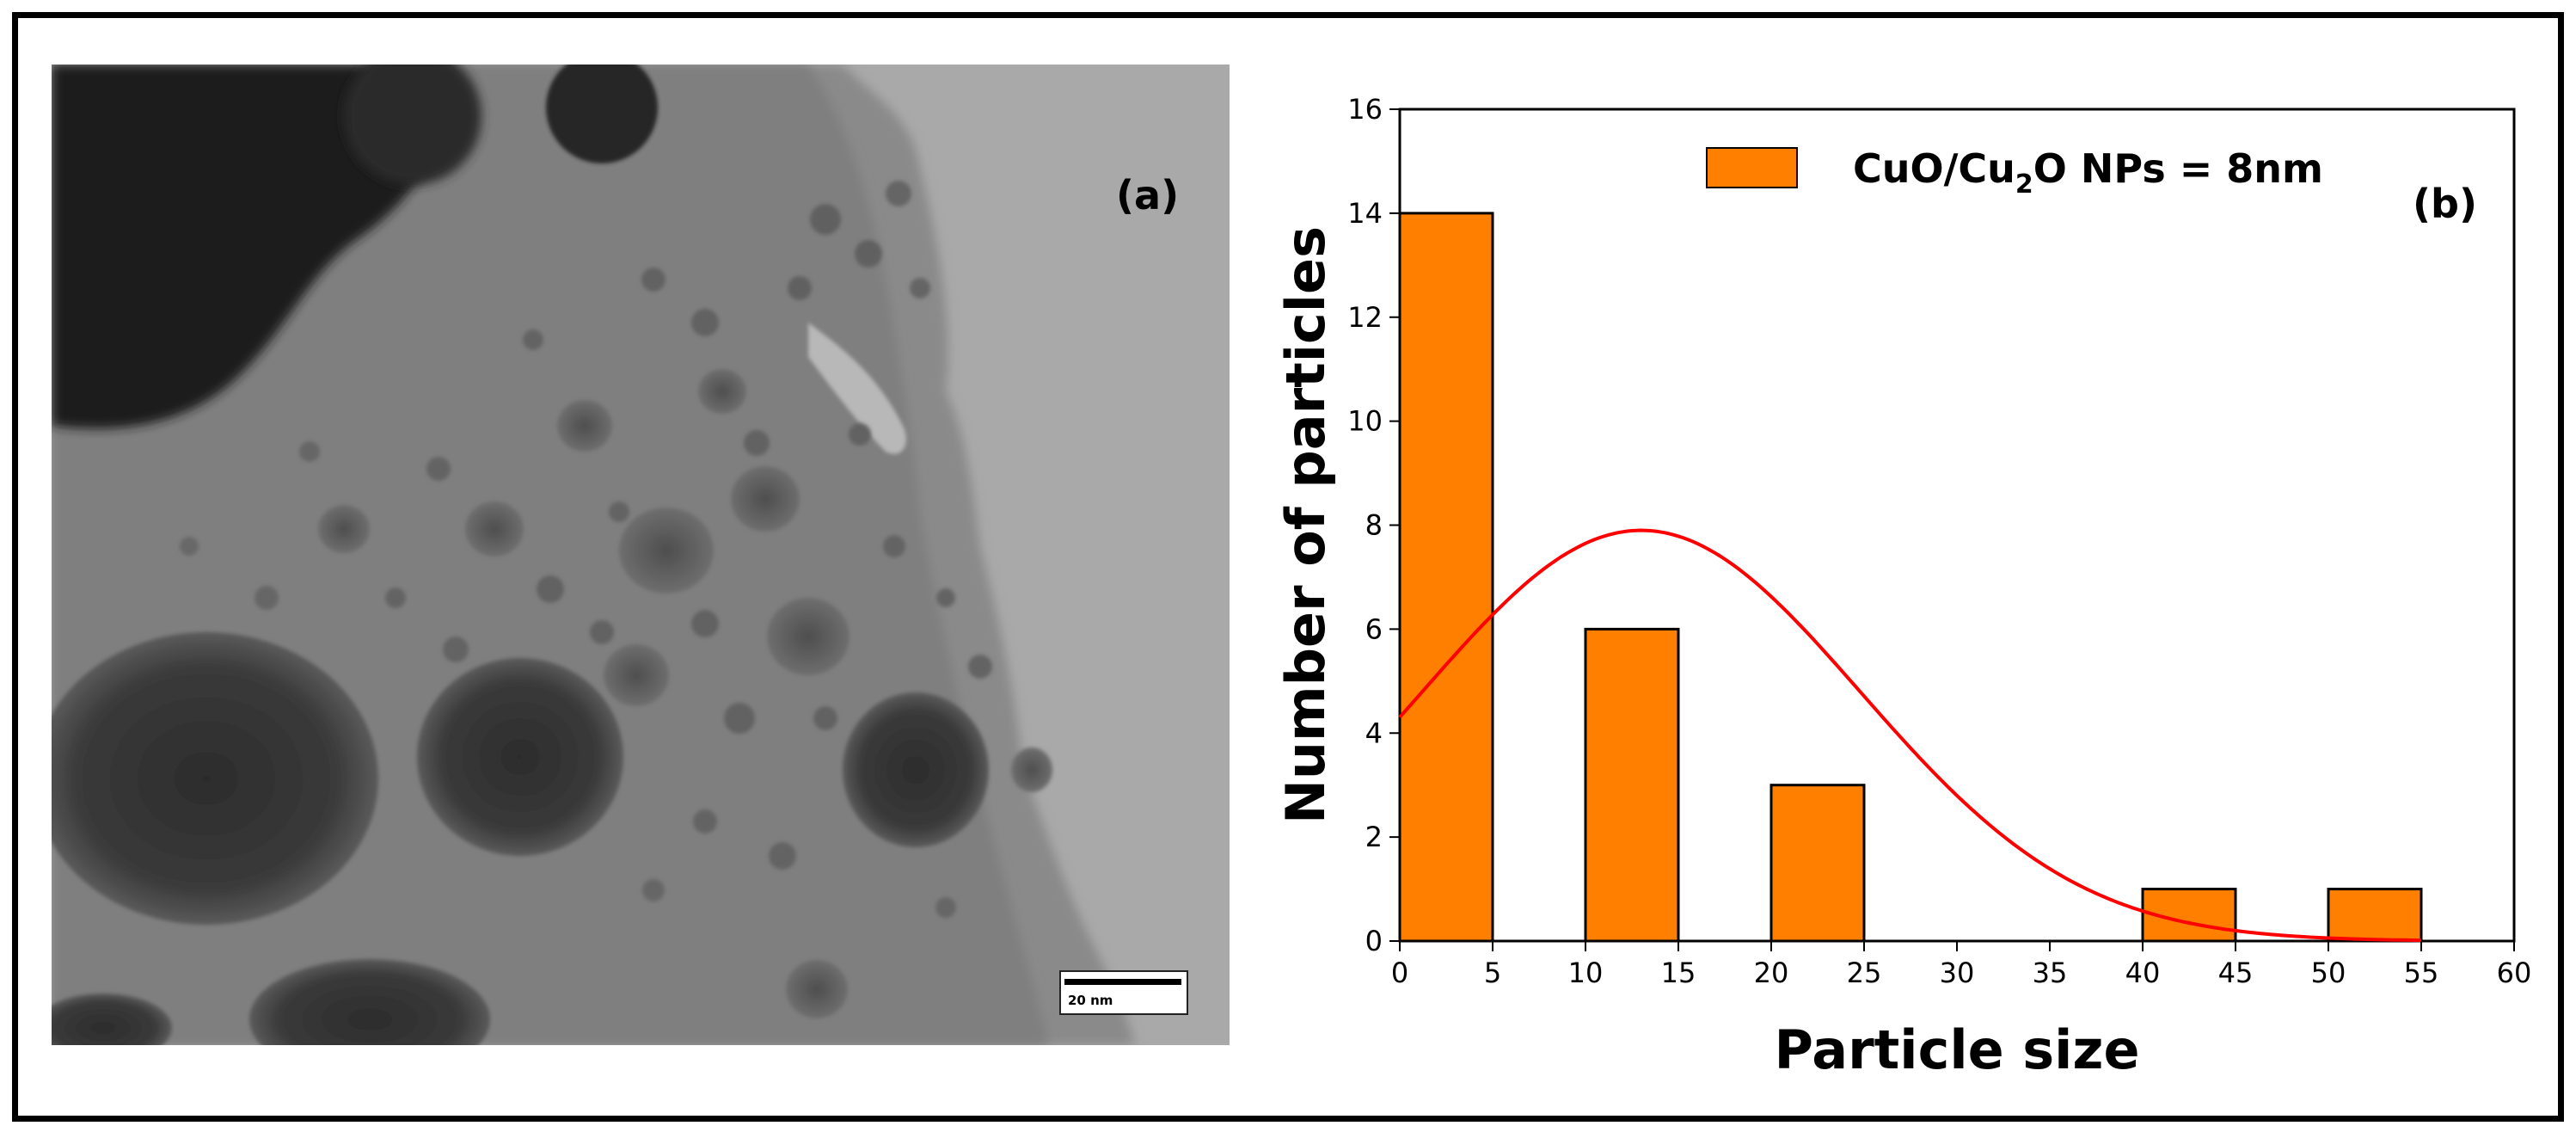  Describe the element at coordinates (1123, 993) in the screenshot. I see `scale-bar: 20 nm` at that location.